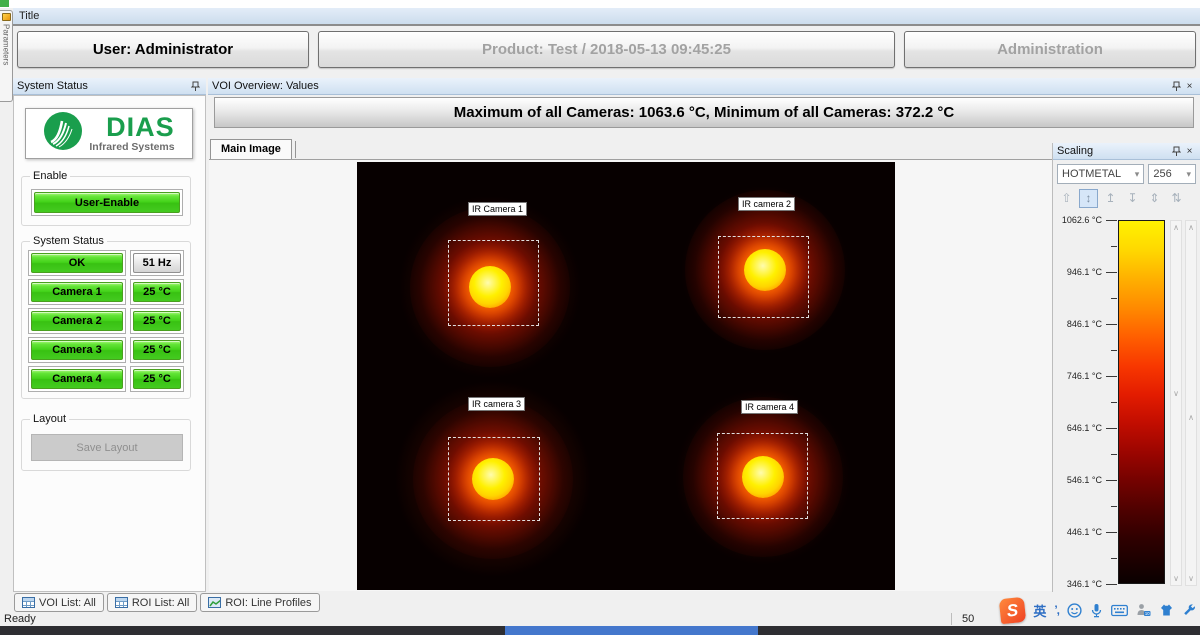  I want to click on camera2-roi-box, so click(763, 277).